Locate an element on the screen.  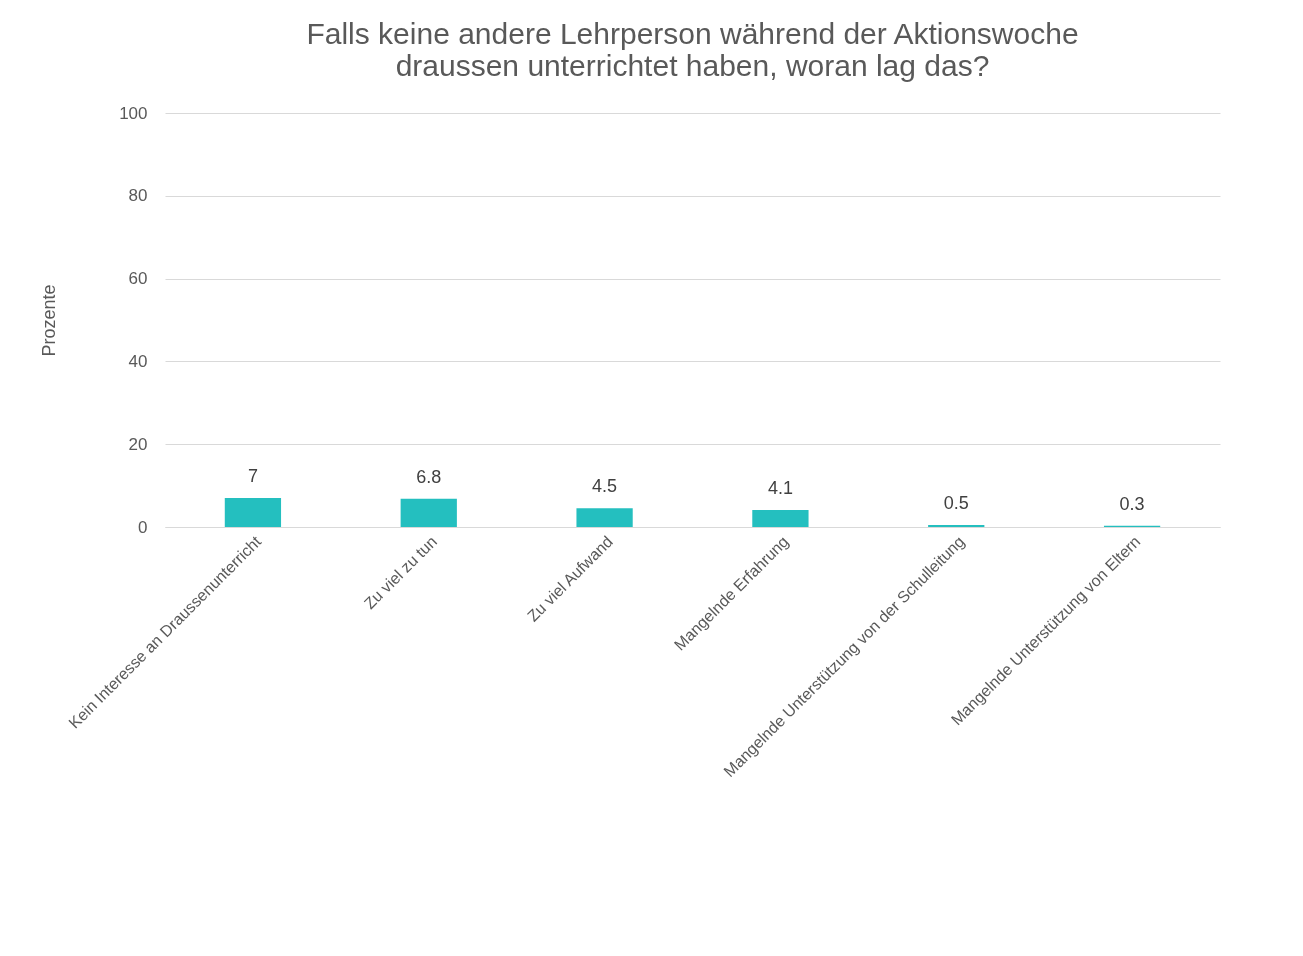
x-tick-label: Zu viel zu tun is located at coordinates (400, 572).